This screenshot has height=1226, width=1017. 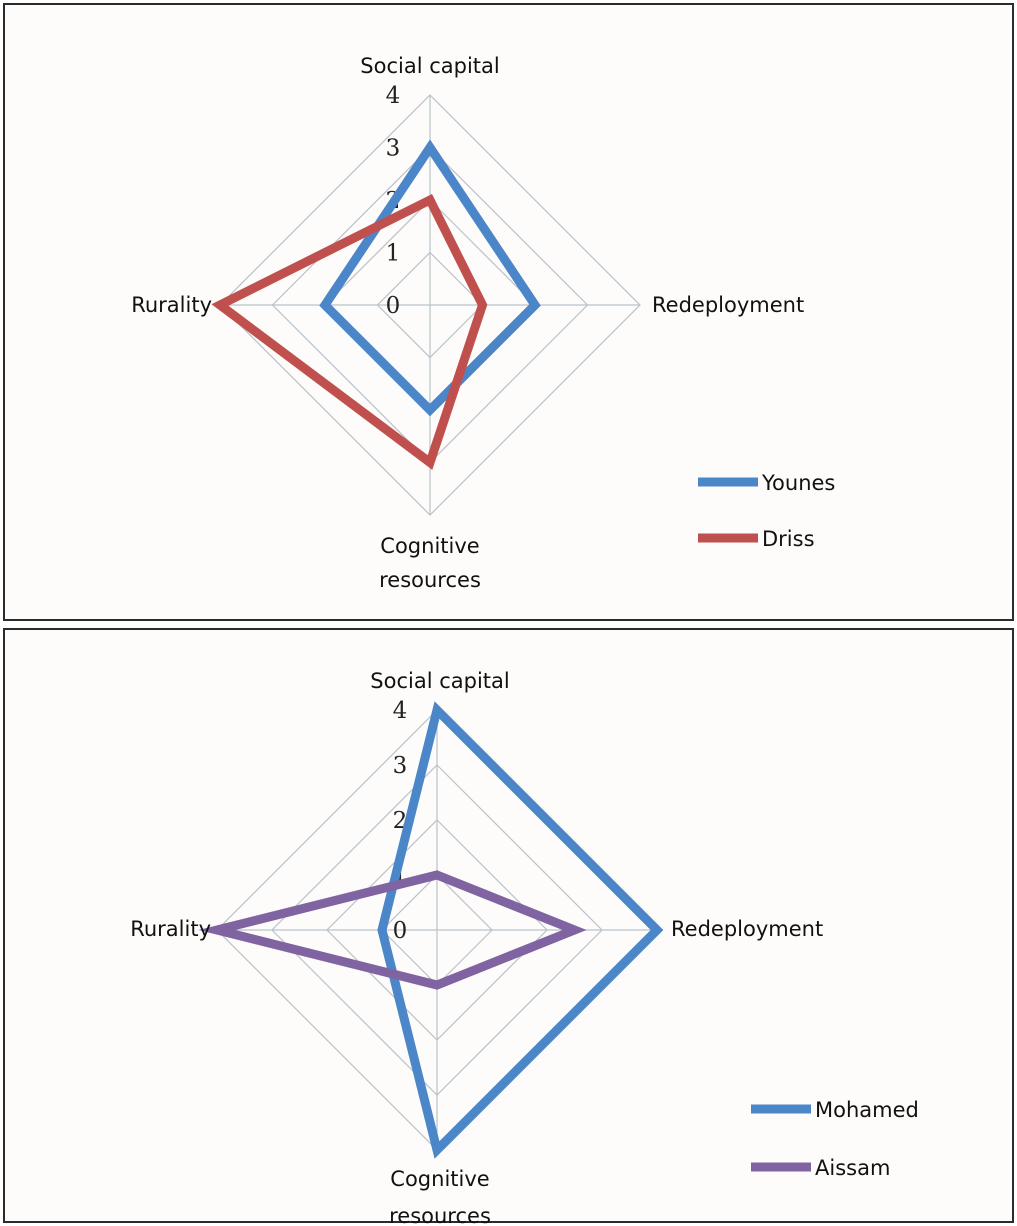 What do you see at coordinates (852, 1168) in the screenshot?
I see `legend-label-aissam: Aissam` at bounding box center [852, 1168].